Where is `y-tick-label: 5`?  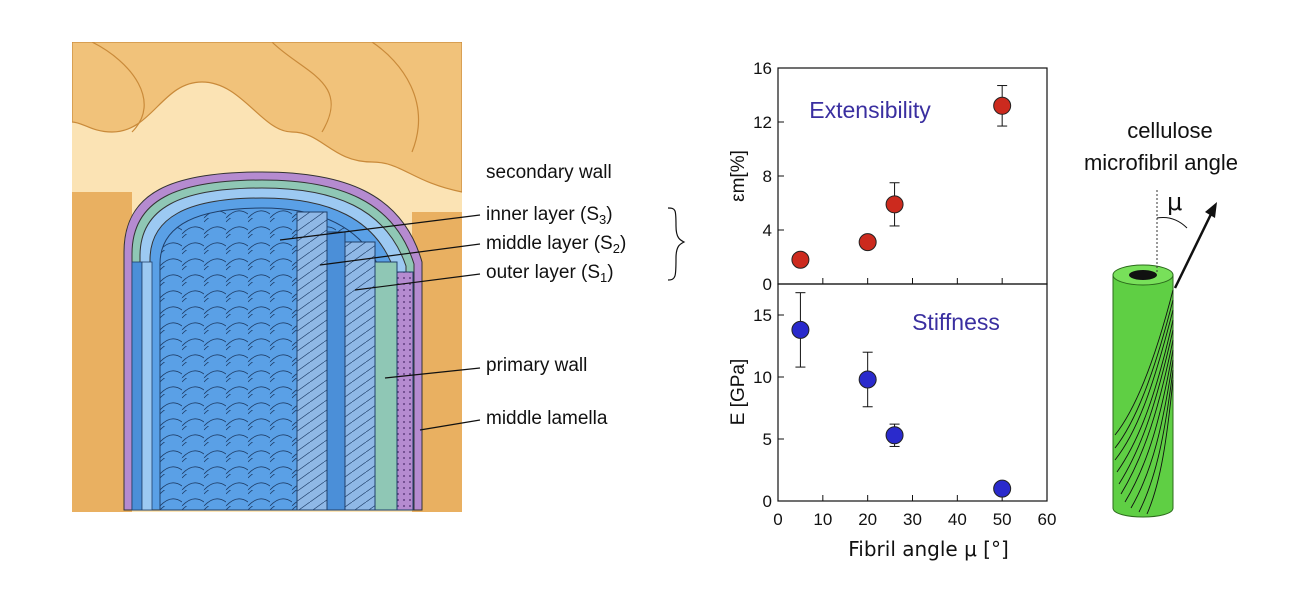
y-tick-label: 5 is located at coordinates (767, 439).